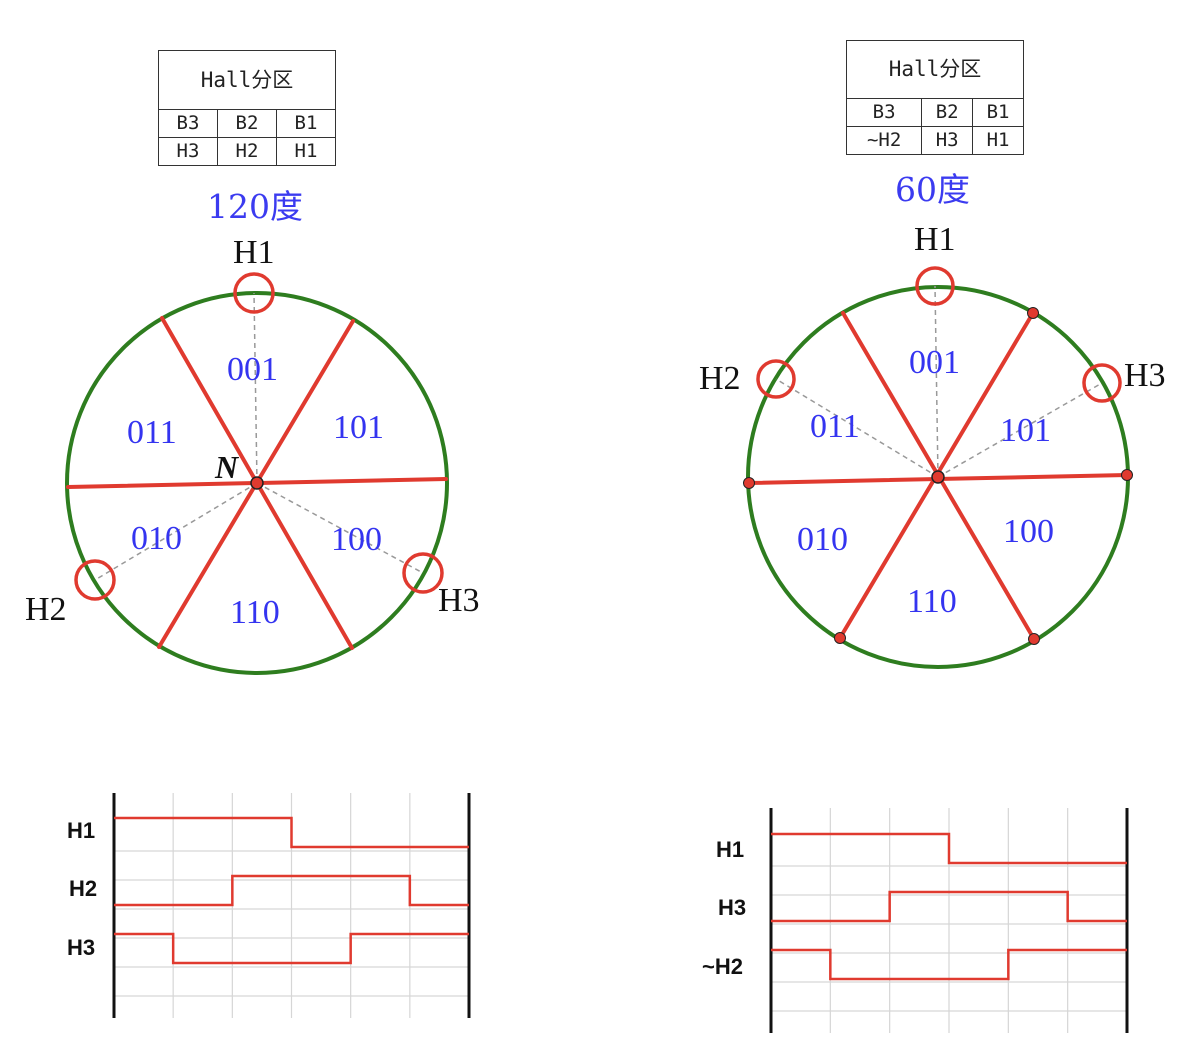 Image resolution: width=1182 pixels, height=1048 pixels. Describe the element at coordinates (227, 467) in the screenshot. I see `left-center-label: N` at that location.